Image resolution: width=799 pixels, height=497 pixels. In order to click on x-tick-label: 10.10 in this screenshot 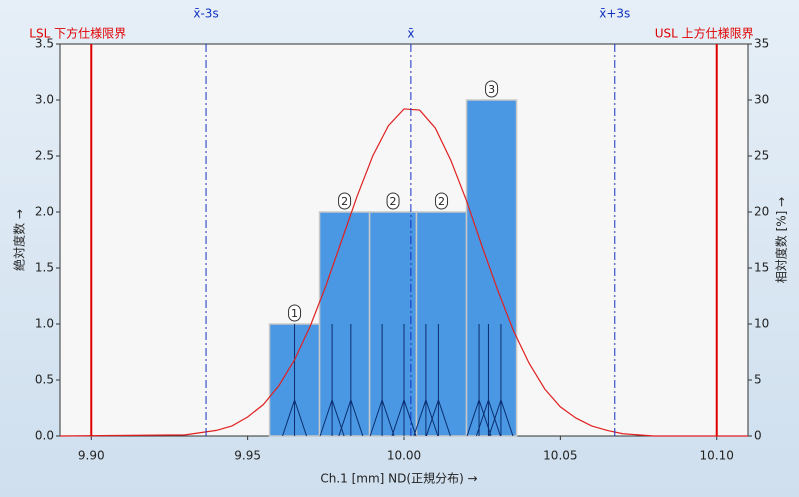, I will do `click(717, 456)`.